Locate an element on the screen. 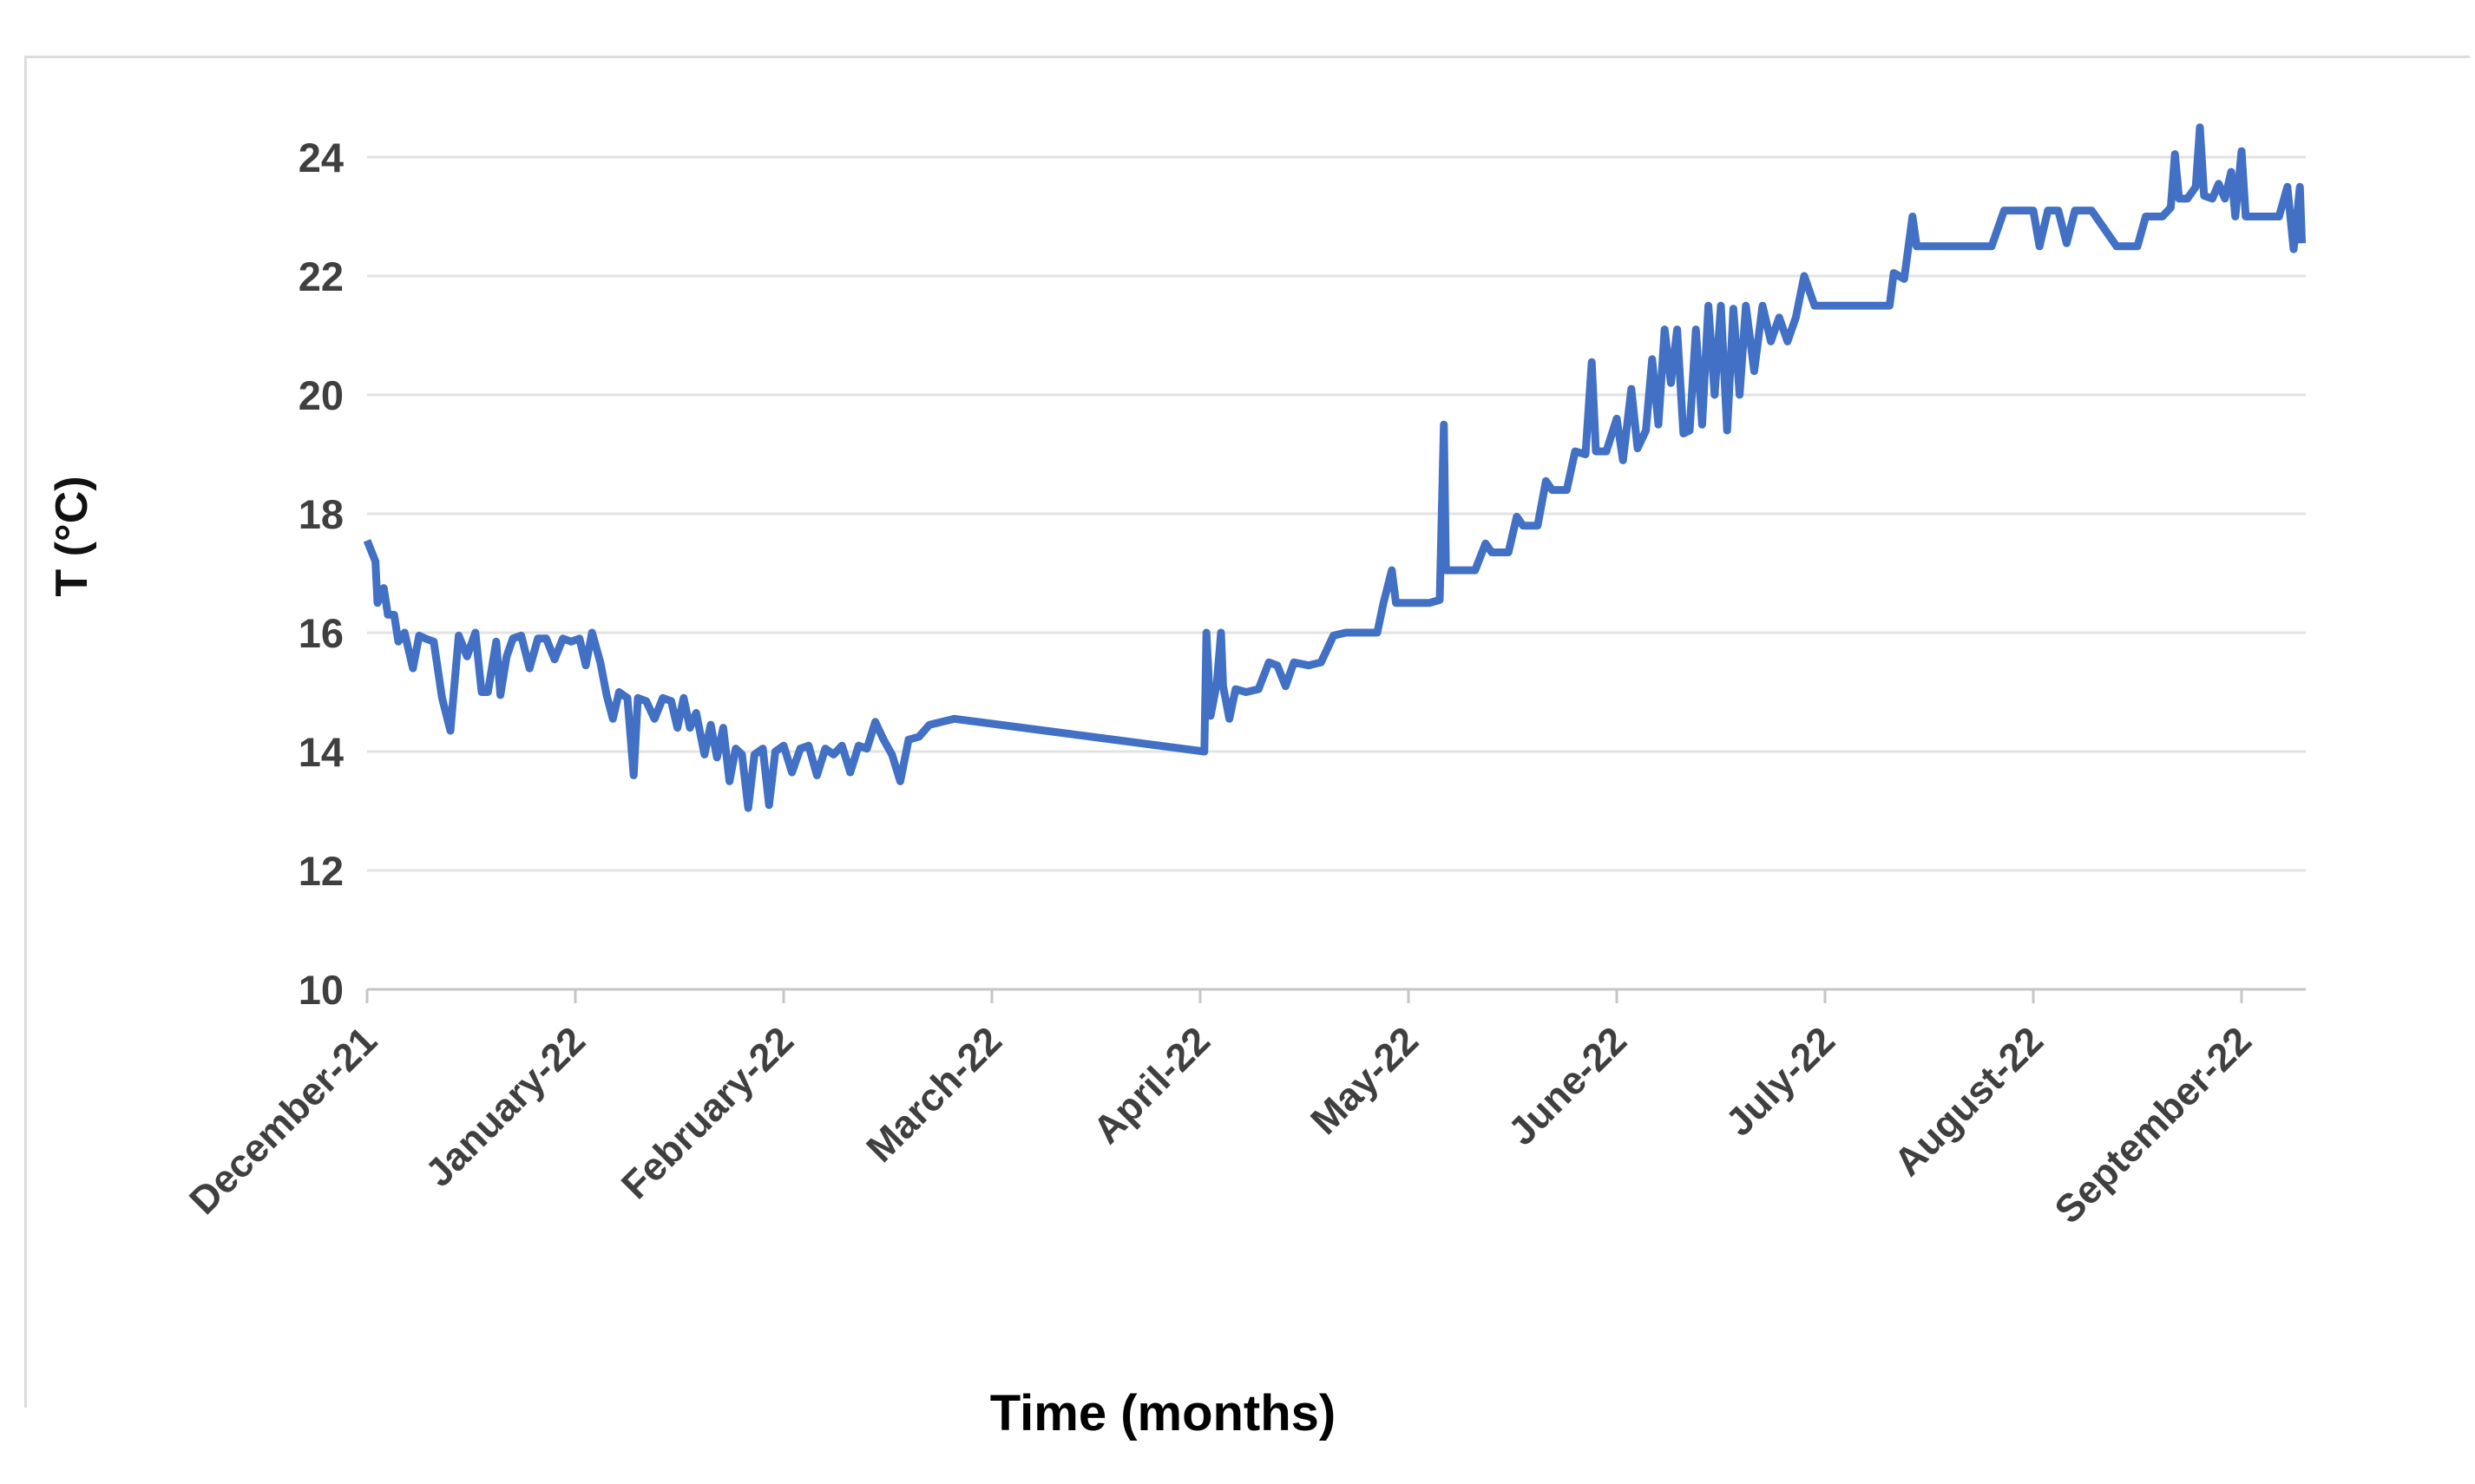 This screenshot has width=2475, height=1484. x-tick-label: December-21 is located at coordinates (283, 1120).